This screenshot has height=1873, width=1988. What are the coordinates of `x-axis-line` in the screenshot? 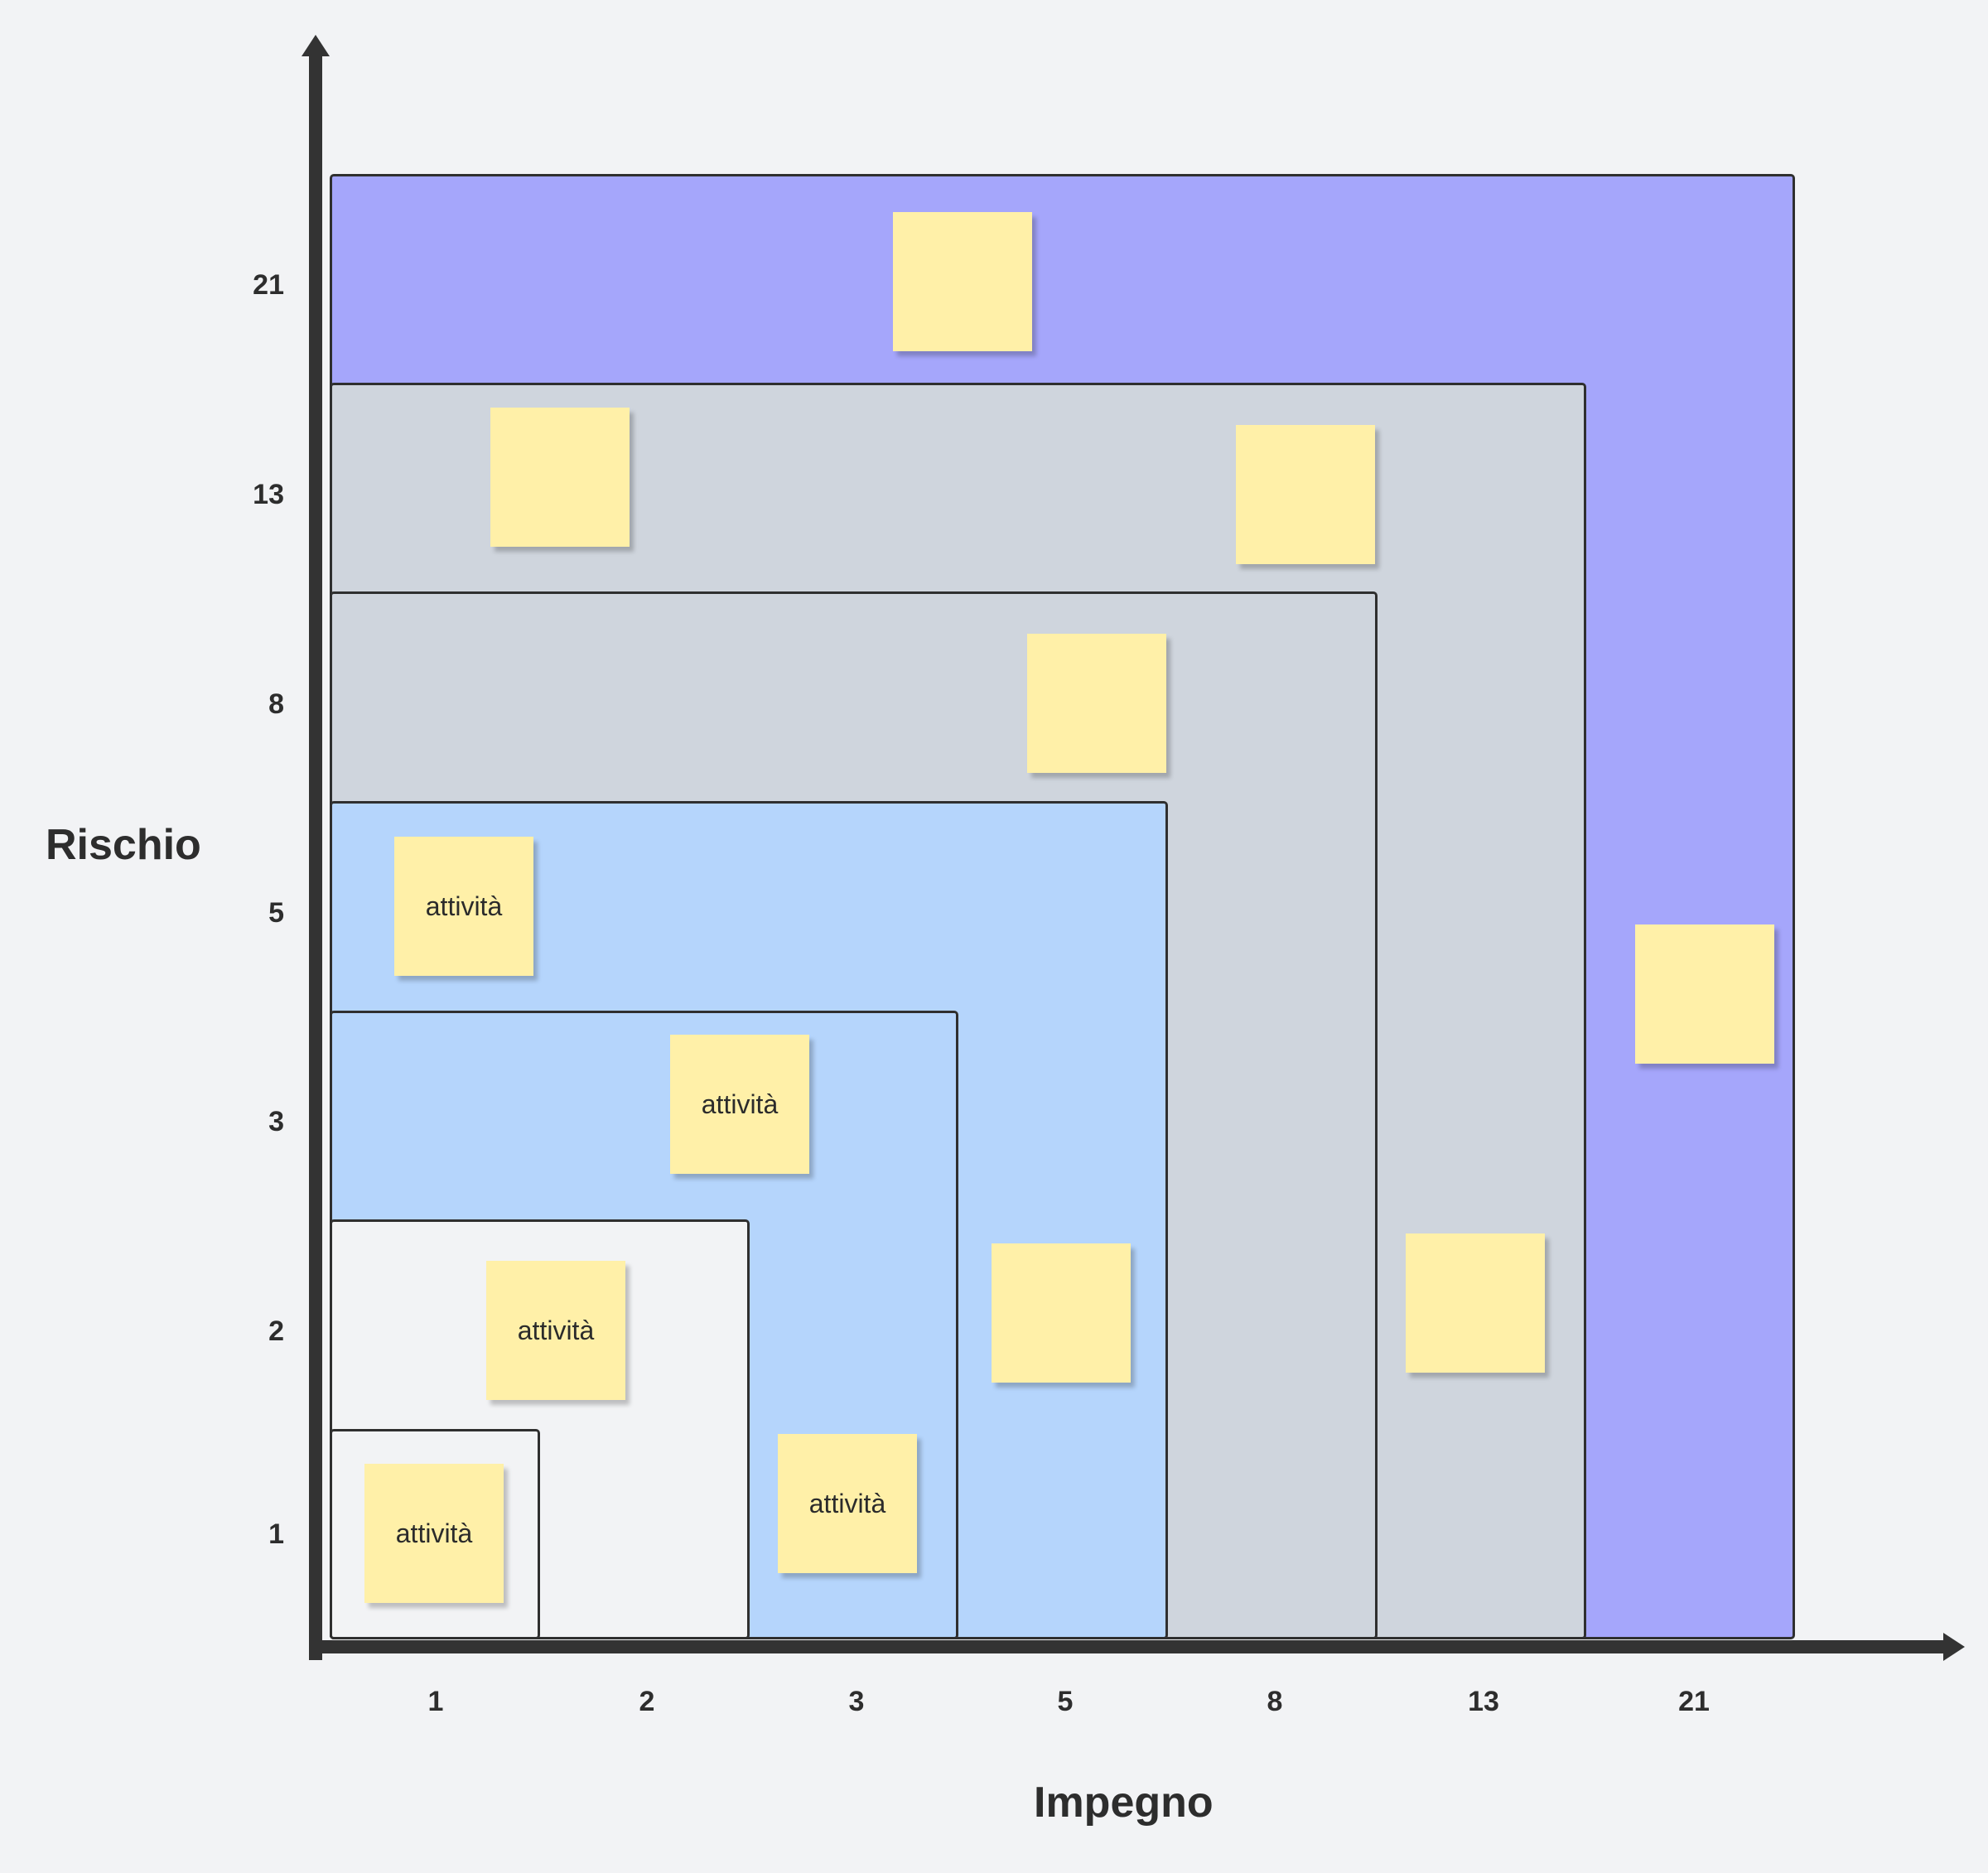 It's located at (1127, 1646).